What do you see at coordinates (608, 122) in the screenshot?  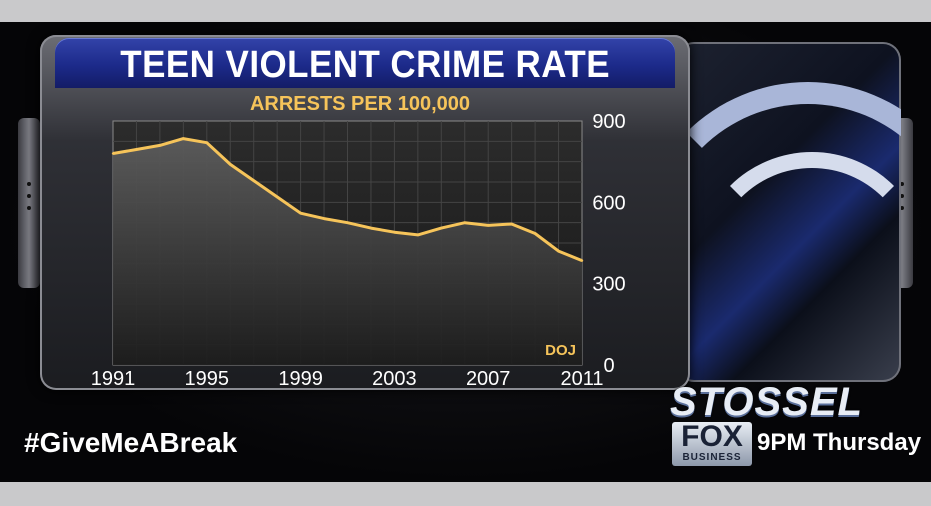 I see `y-tick-label: 900` at bounding box center [608, 122].